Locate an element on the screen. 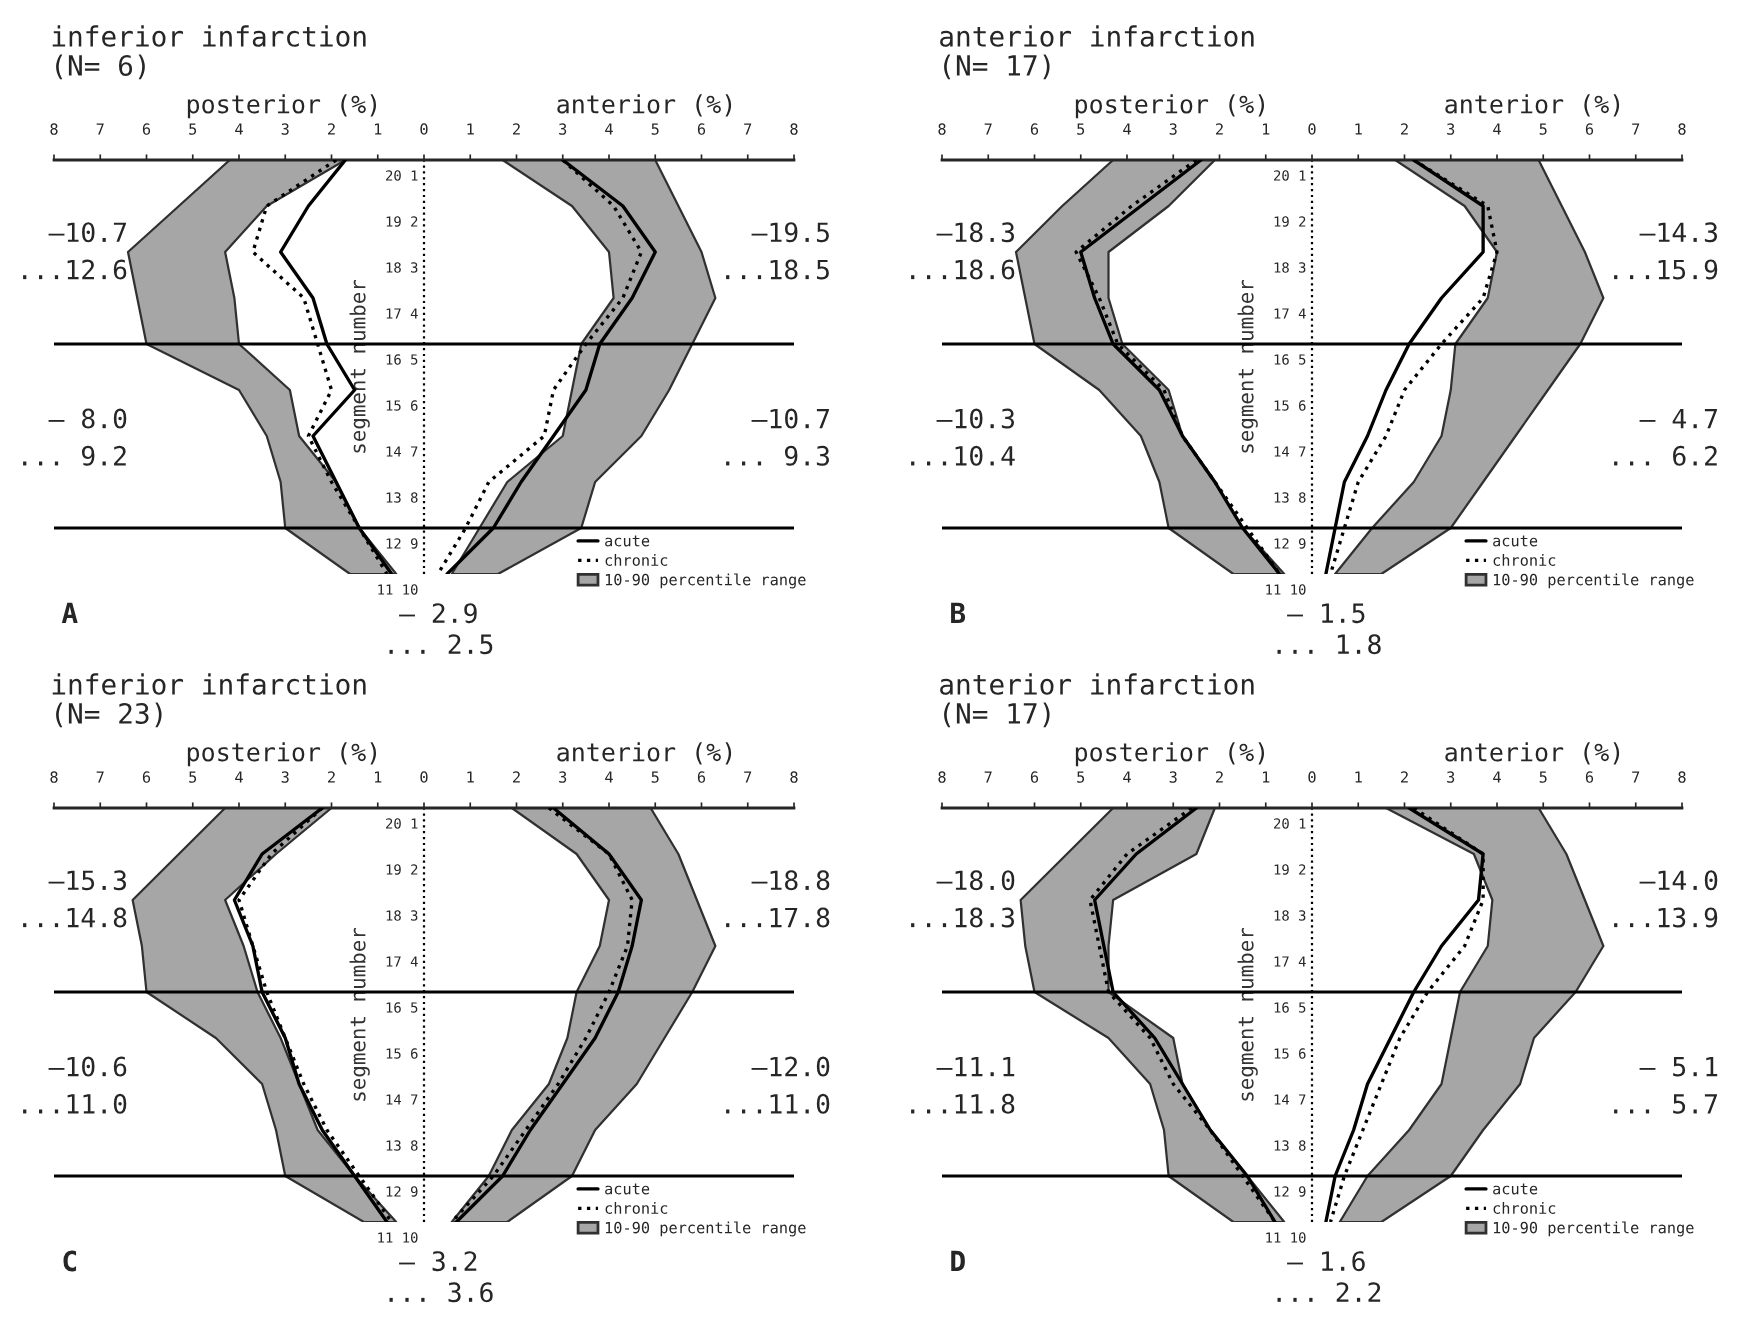 This screenshot has width=1764, height=1320. annotation: ...18.3 is located at coordinates (963, 917).